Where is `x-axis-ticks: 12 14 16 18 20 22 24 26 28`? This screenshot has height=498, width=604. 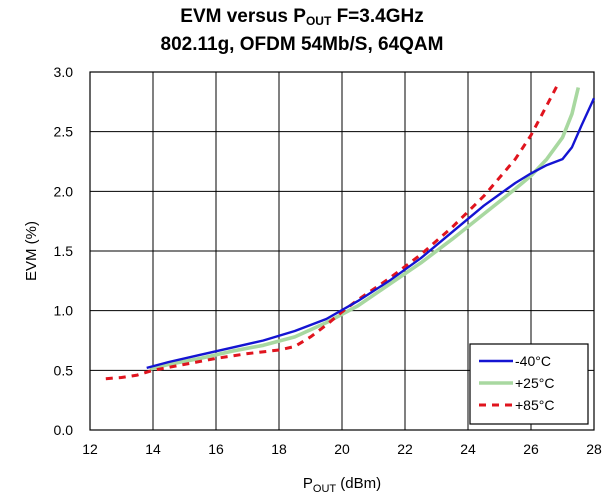
x-axis-ticks: 12 14 16 18 20 22 24 26 28 is located at coordinates (342, 449).